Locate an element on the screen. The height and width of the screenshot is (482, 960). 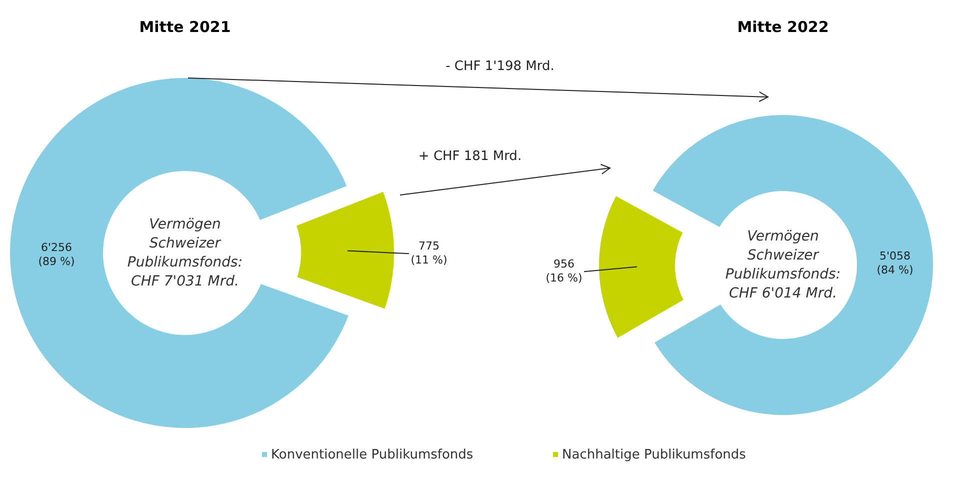
chart-title: Mitte 2022 is located at coordinates (783, 27).